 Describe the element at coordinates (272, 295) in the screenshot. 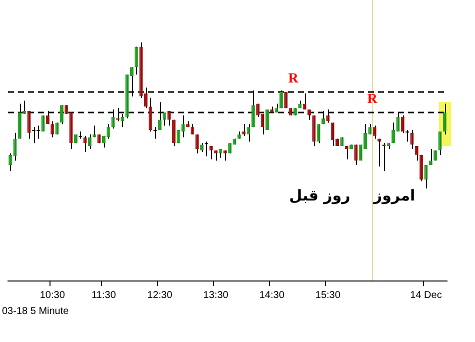

I see `x-tick-label: 14:30` at that location.